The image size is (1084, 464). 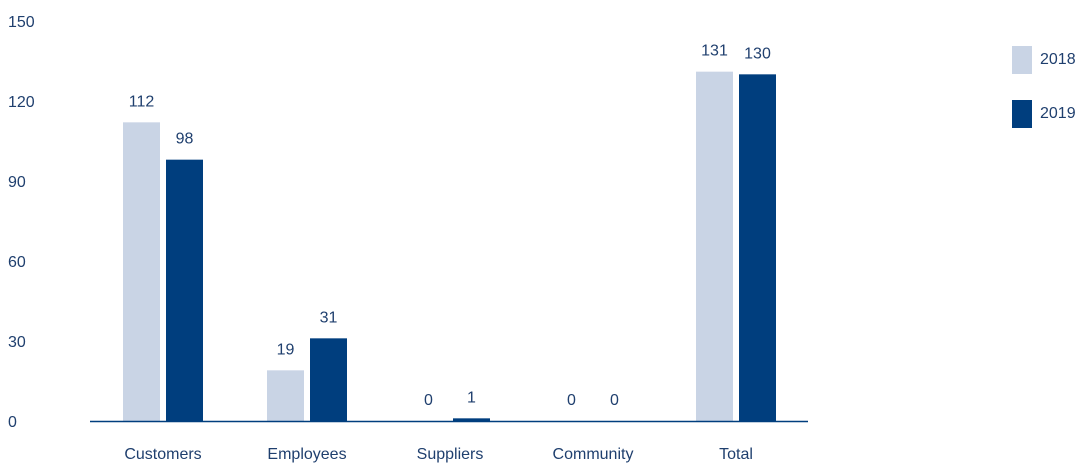 I want to click on y-tick-label: 120, so click(x=21, y=102).